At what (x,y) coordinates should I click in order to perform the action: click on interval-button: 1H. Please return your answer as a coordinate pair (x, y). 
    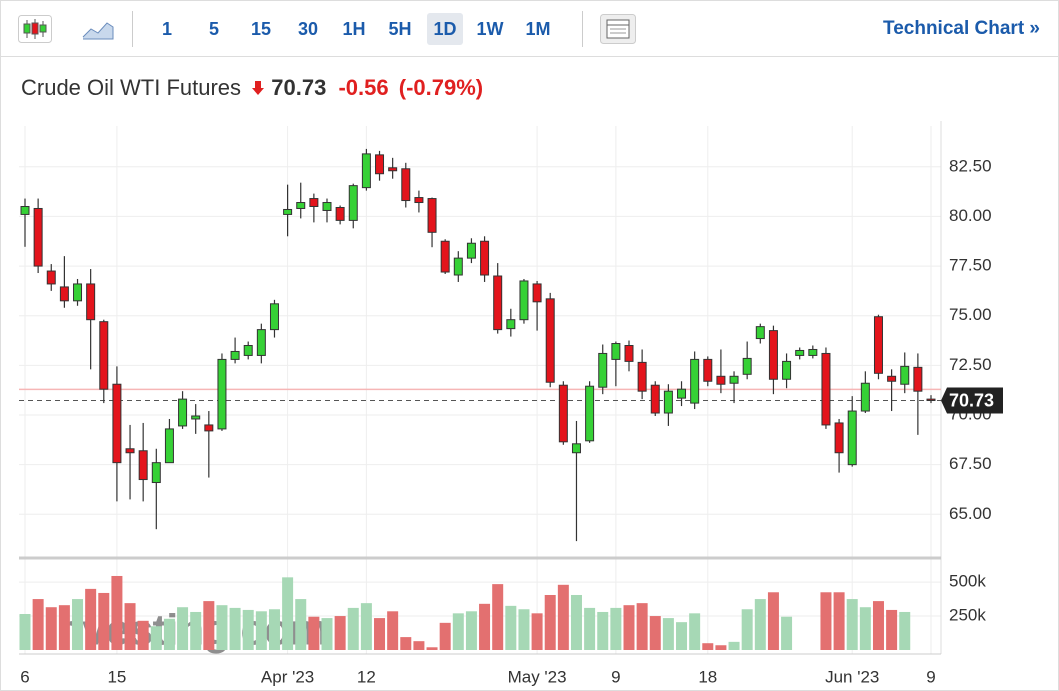
    Looking at the image, I should click on (354, 29).